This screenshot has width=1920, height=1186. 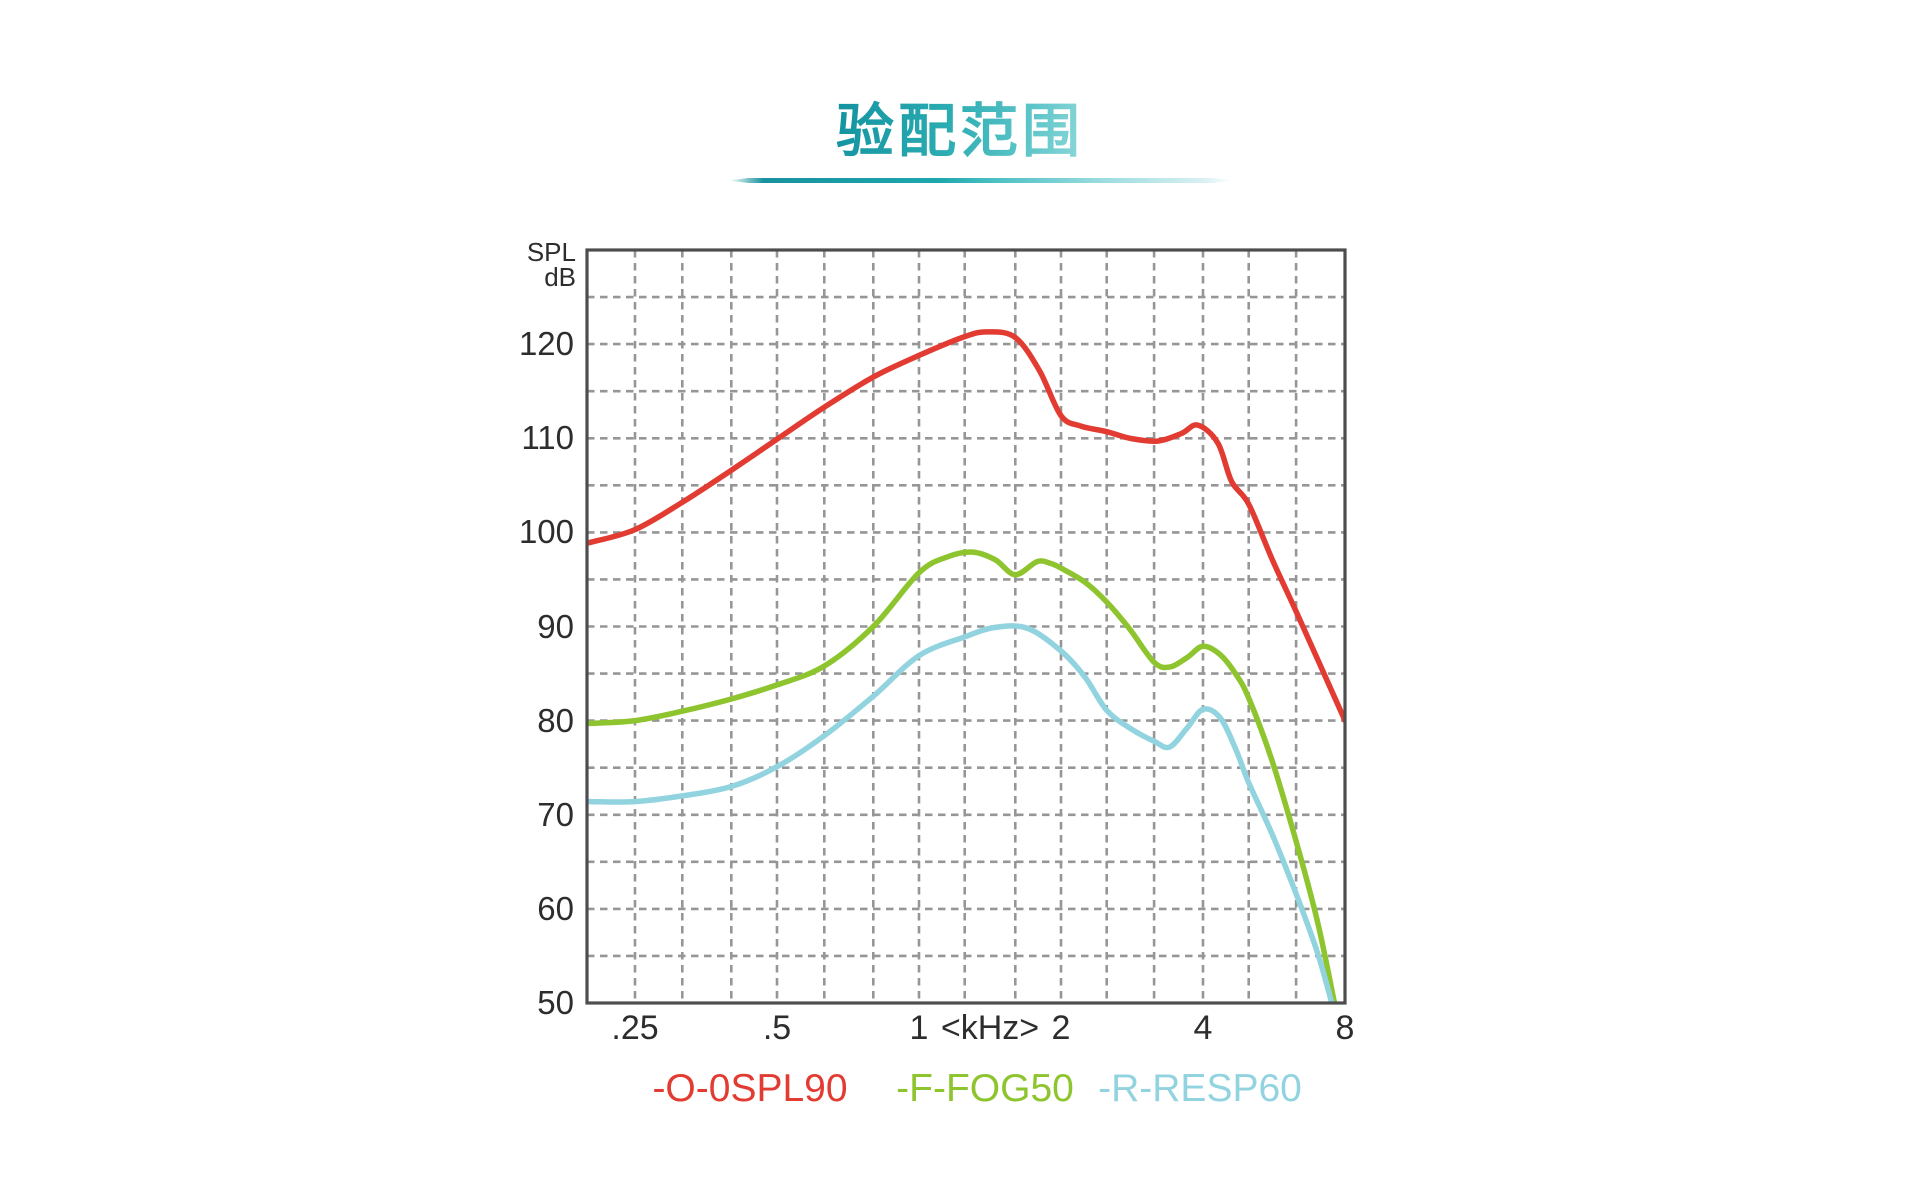 I want to click on series-curve--f-fog50, so click(x=963, y=775).